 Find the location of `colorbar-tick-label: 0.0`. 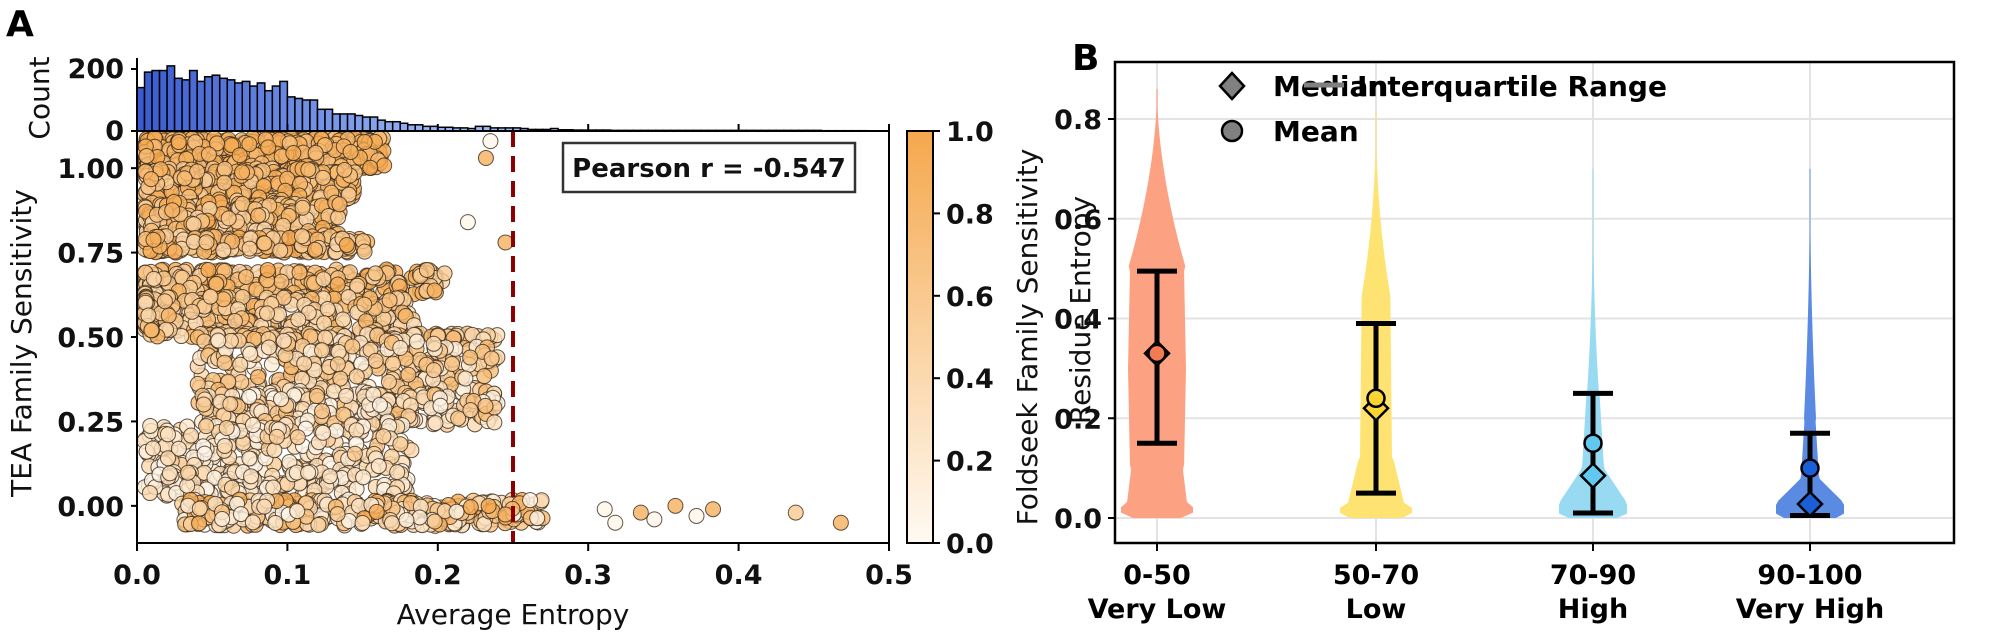

colorbar-tick-label: 0.0 is located at coordinates (970, 544).